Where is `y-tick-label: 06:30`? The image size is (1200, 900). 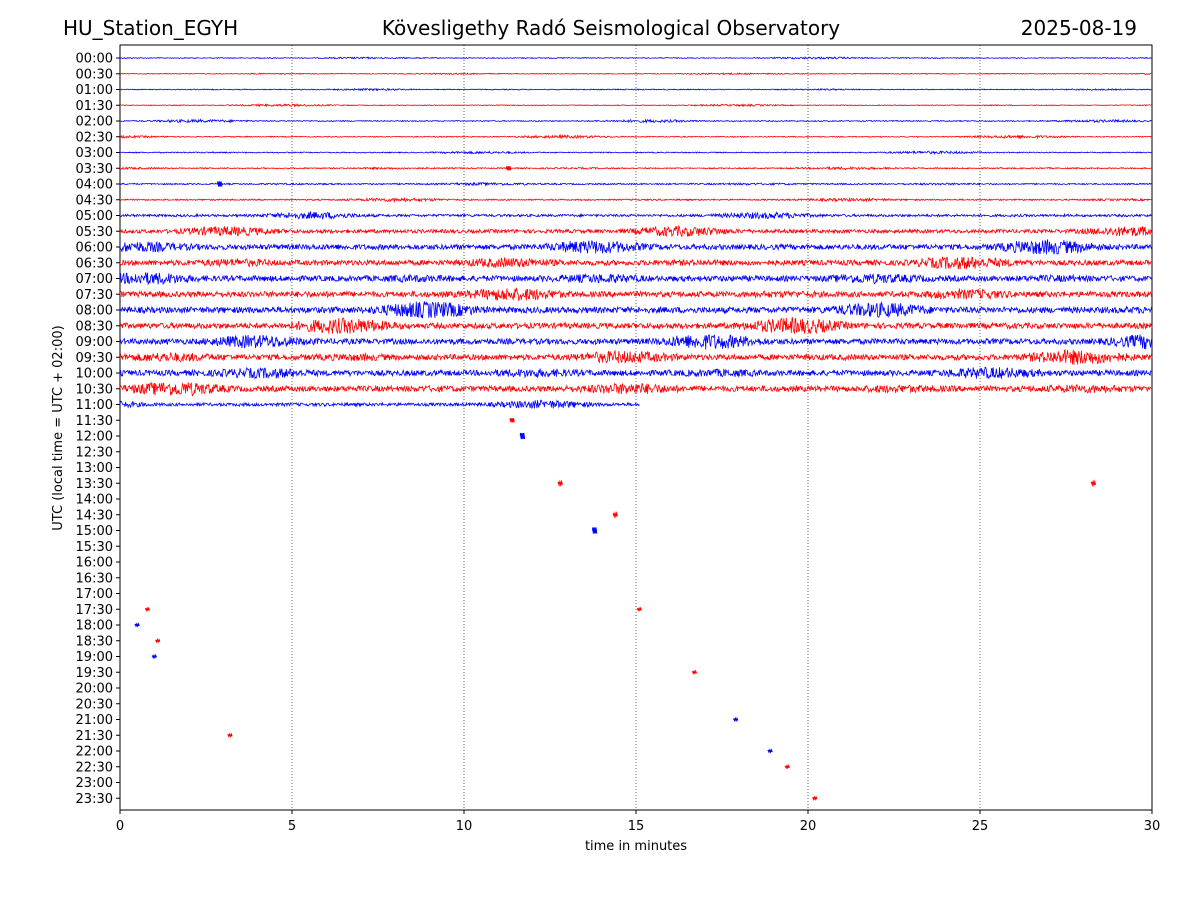 y-tick-label: 06:30 is located at coordinates (94, 263).